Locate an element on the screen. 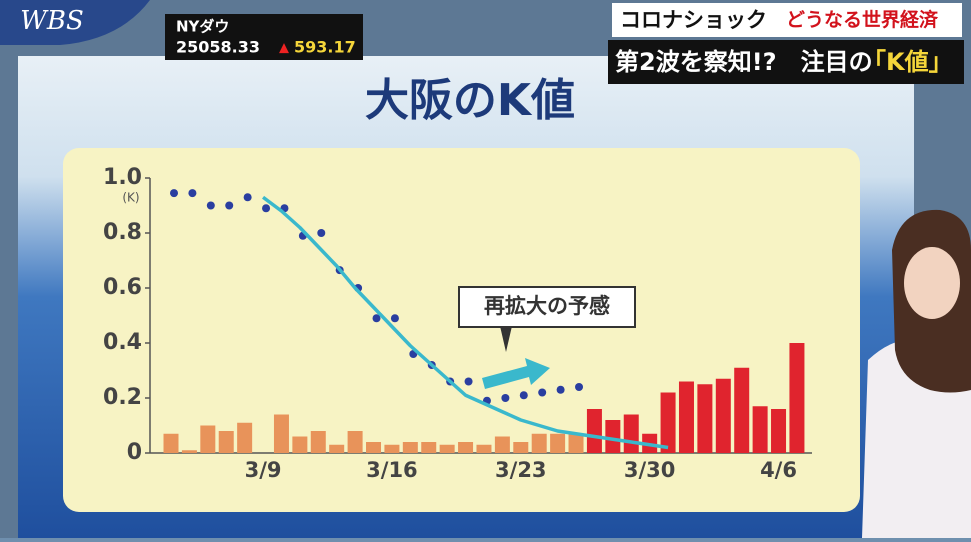  headline-key: 「K値」 is located at coordinates (907, 62).